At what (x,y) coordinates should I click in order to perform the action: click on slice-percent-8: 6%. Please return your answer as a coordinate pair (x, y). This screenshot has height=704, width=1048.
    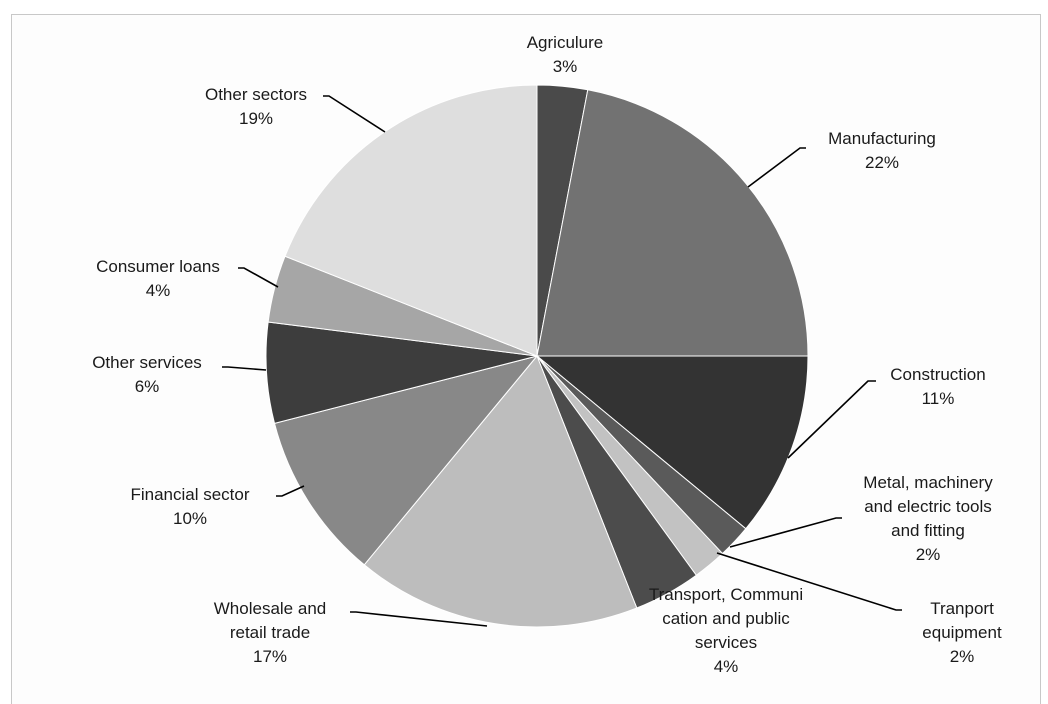
    Looking at the image, I should click on (147, 386).